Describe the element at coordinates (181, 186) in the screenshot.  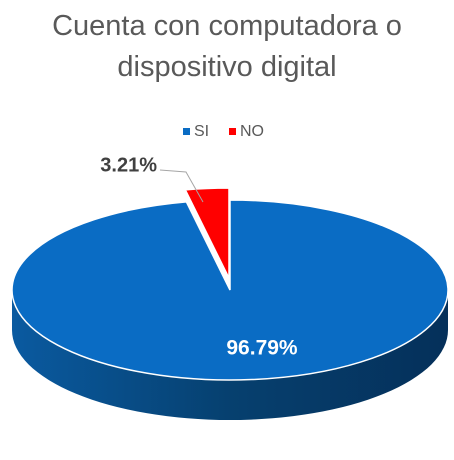
I see `leader-line` at that location.